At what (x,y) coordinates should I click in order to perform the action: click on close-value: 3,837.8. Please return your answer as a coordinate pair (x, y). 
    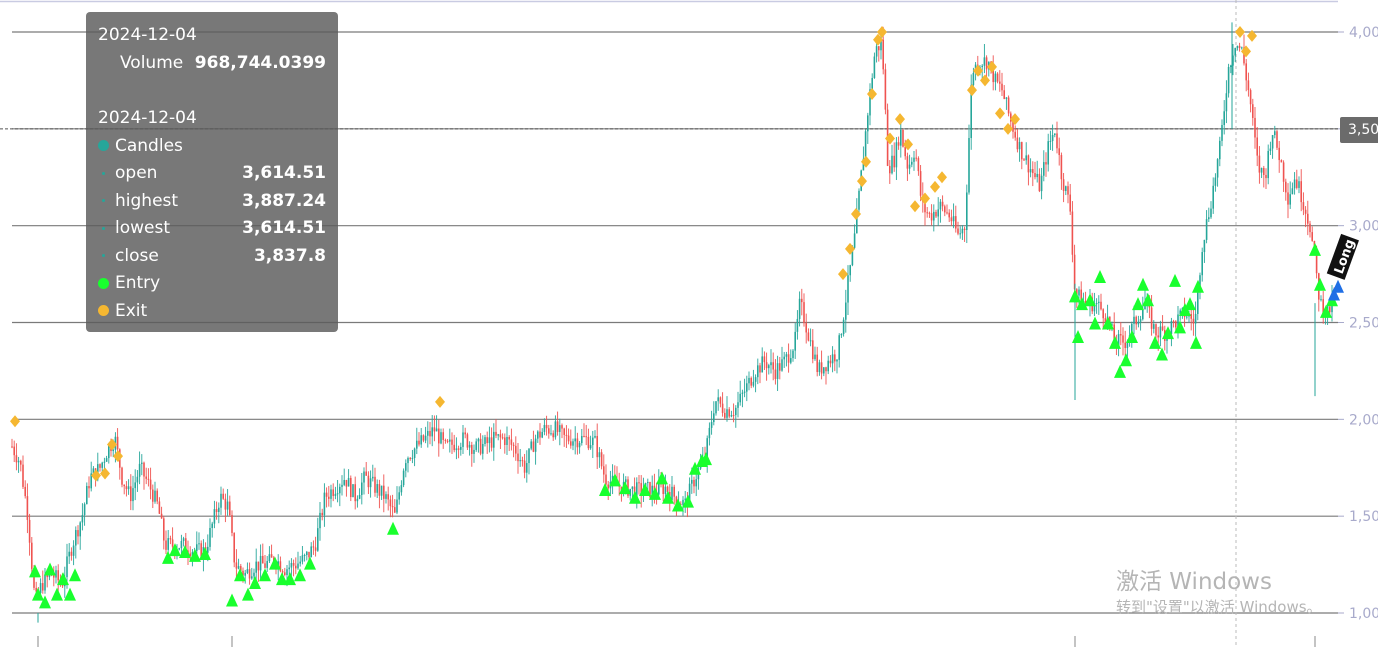
    Looking at the image, I should click on (289, 255).